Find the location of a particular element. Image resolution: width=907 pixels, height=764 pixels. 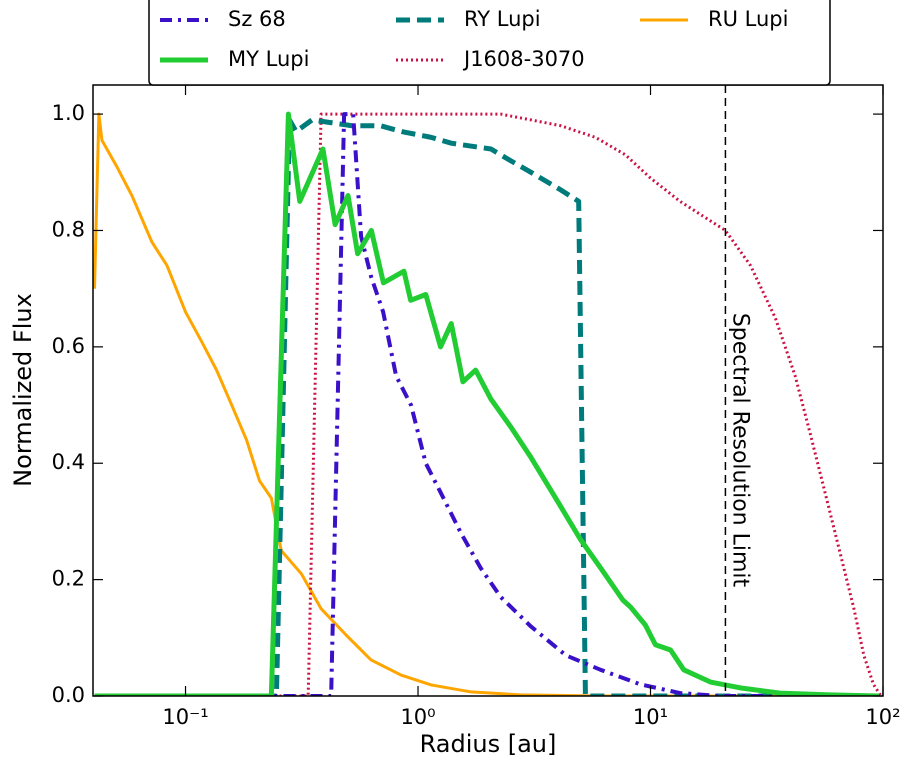

y-tick-label: 0.0 is located at coordinates (68, 695).